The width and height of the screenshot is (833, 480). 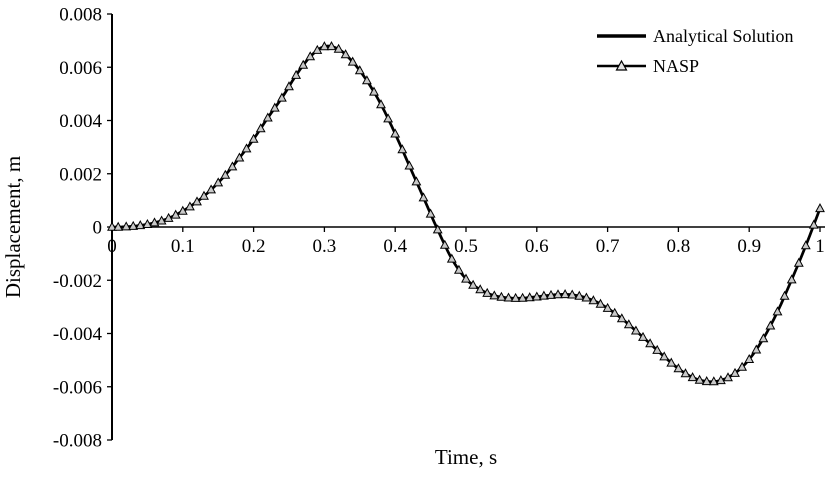 What do you see at coordinates (325, 246) in the screenshot?
I see `x-tick-label: 0.3` at bounding box center [325, 246].